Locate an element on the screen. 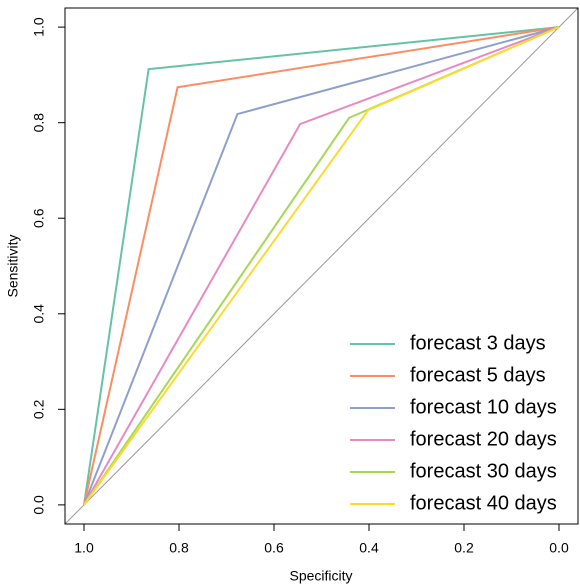  y-axis-label: Sensitivity is located at coordinates (13, 265).